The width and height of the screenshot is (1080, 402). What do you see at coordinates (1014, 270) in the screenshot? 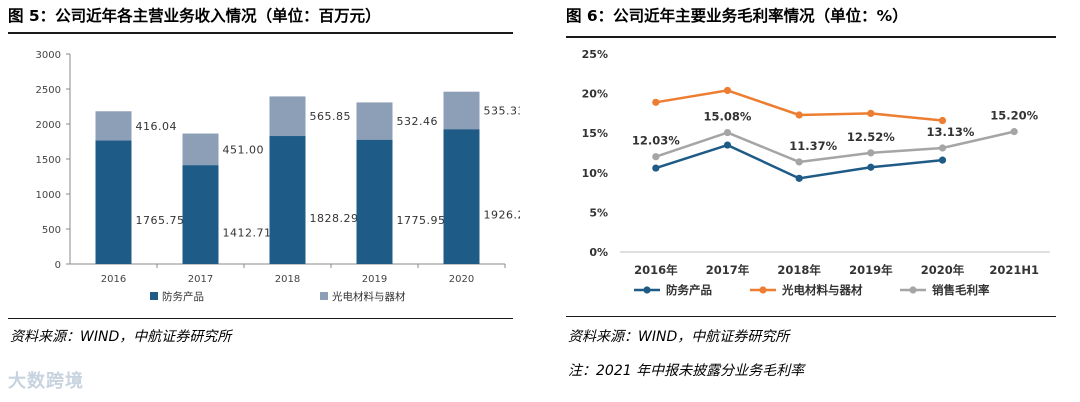
I see `x-tick-label: 2021H1` at bounding box center [1014, 270].